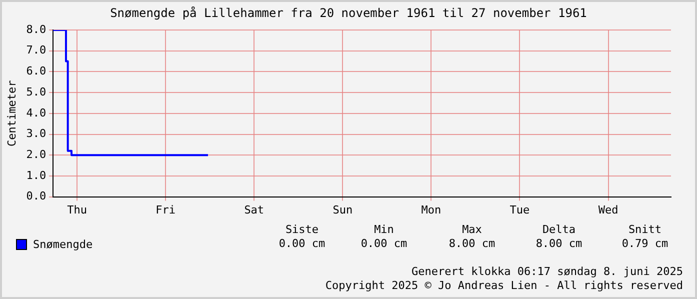  What do you see at coordinates (36, 91) in the screenshot?
I see `y-tick-label: 5.0` at bounding box center [36, 91].